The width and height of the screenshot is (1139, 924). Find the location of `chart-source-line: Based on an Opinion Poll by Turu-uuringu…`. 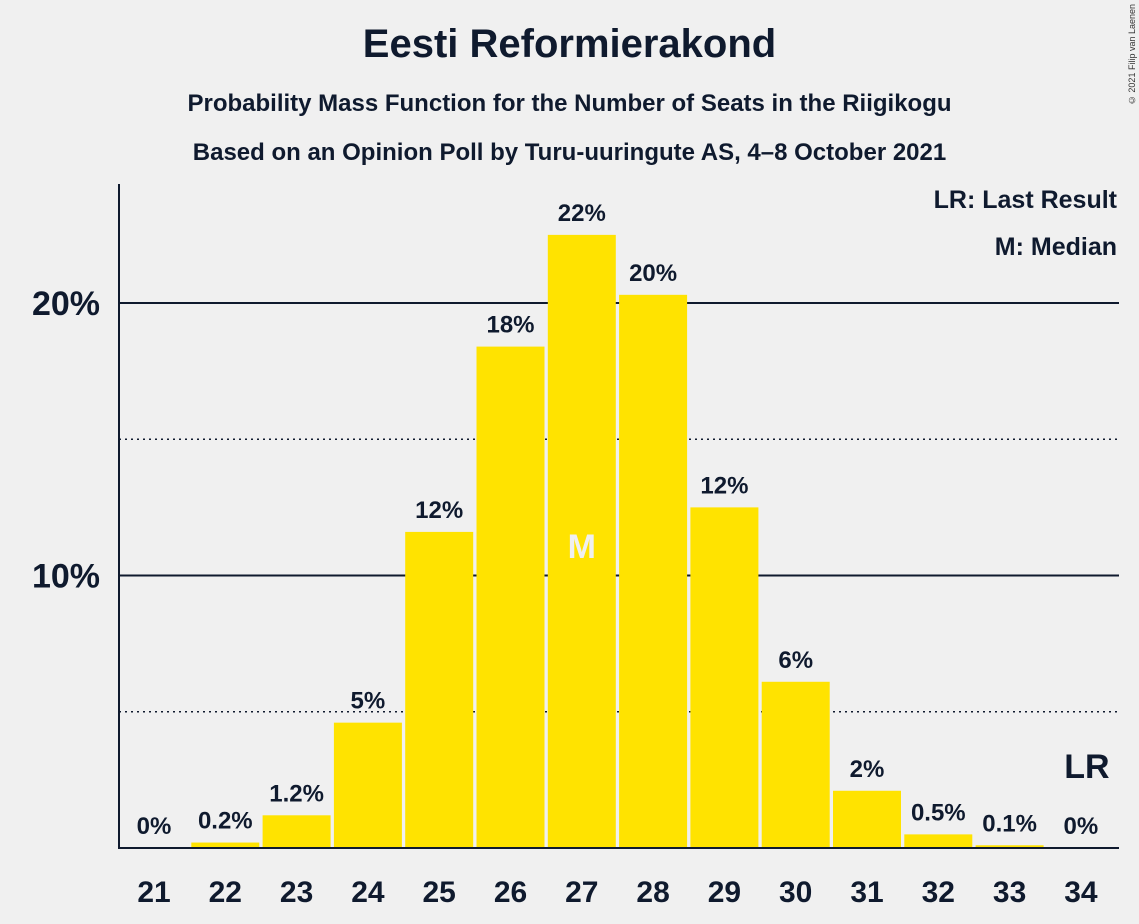

chart-source-line: Based on an Opinion Poll by Turu-uuringu… is located at coordinates (569, 152).